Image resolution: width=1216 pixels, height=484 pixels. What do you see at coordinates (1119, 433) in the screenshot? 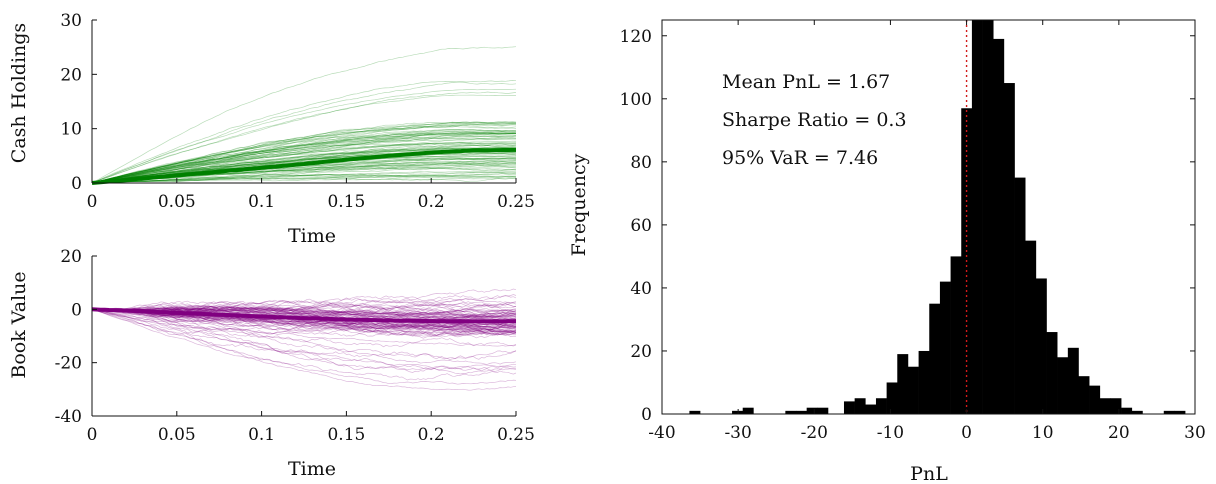
I see `pnl-histogram-x-tick-label: 20` at bounding box center [1119, 433].